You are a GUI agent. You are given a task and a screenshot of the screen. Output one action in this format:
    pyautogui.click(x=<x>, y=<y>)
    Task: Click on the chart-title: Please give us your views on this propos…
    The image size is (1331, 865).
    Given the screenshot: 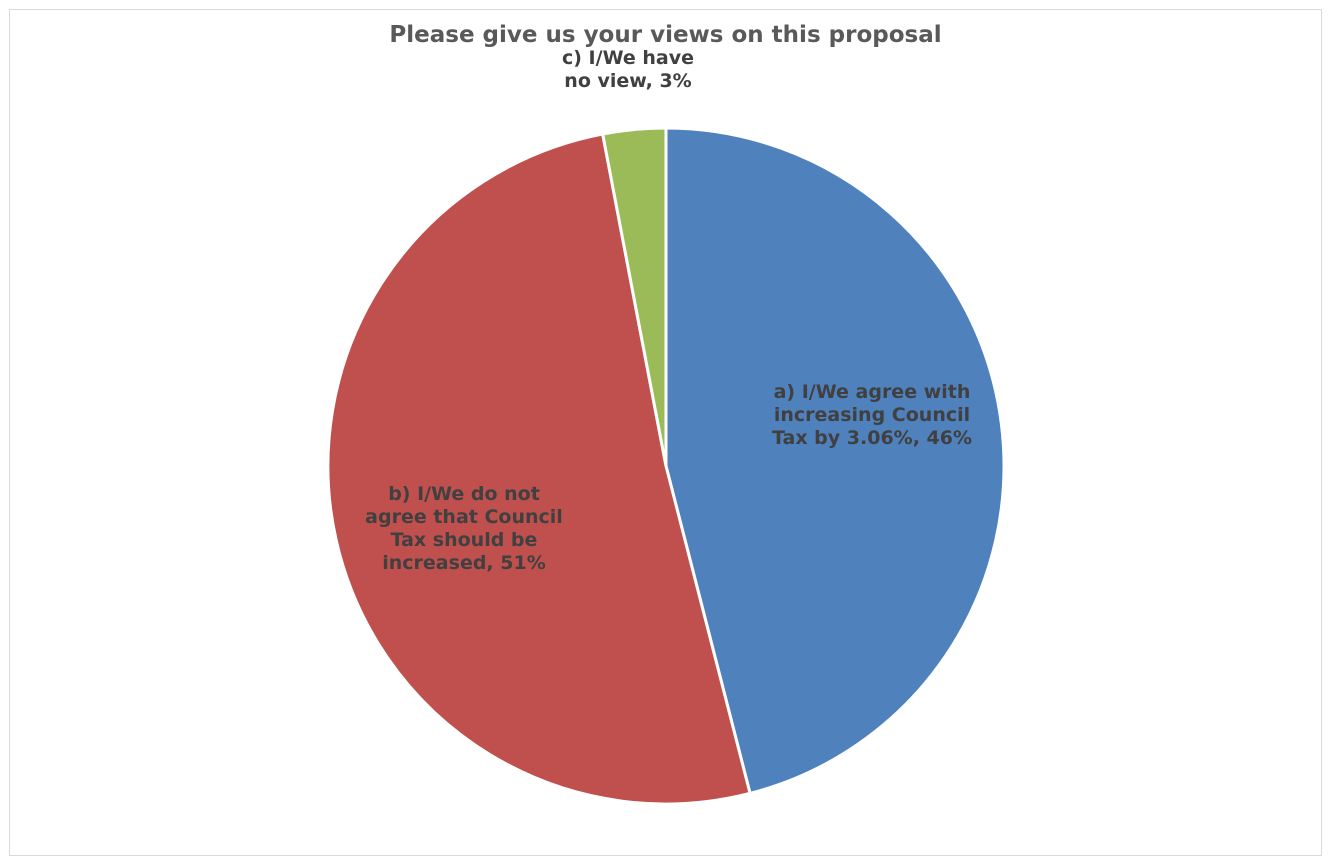 What is the action you would take?
    pyautogui.click(x=665, y=35)
    